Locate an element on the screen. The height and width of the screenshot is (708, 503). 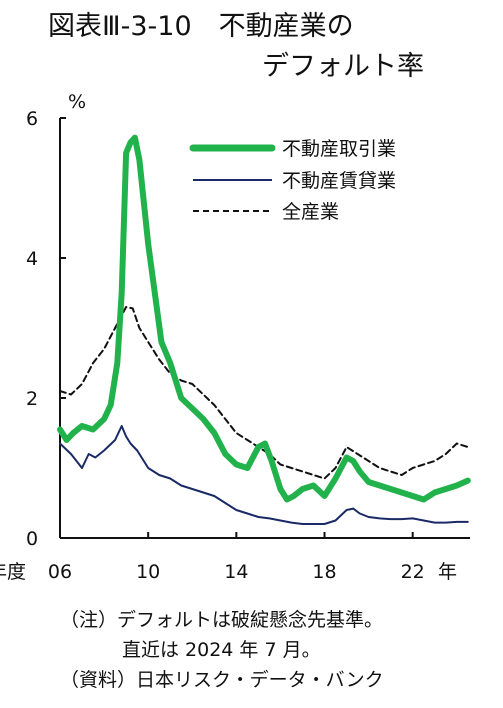
footnote-latest-date: 直近は 2024 年 7 月。 is located at coordinates (221, 650).